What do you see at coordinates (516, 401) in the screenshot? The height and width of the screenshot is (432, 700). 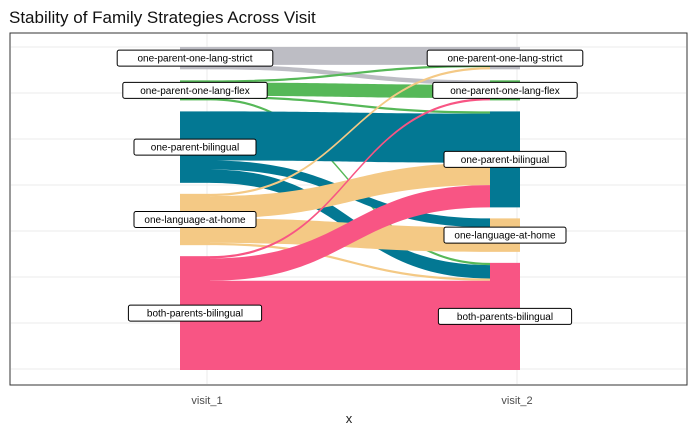 I see `x-tick-label: visit_2` at bounding box center [516, 401].